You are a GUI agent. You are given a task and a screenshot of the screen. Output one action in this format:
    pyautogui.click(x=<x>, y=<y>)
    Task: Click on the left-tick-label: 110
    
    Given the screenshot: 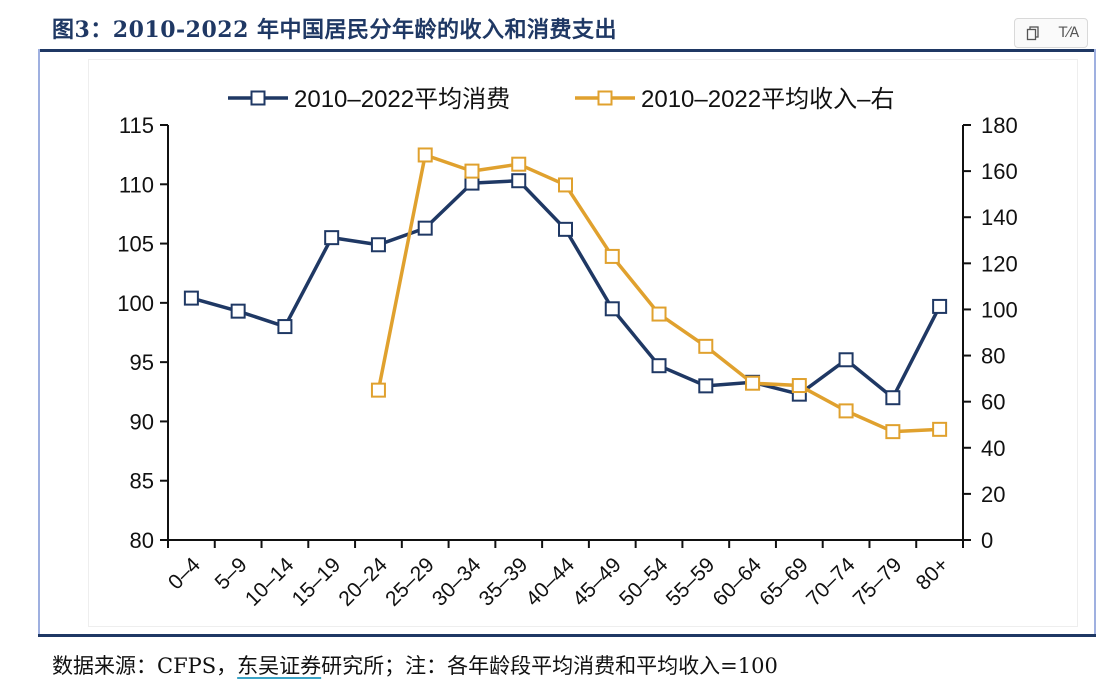 What is the action you would take?
    pyautogui.click(x=136, y=184)
    